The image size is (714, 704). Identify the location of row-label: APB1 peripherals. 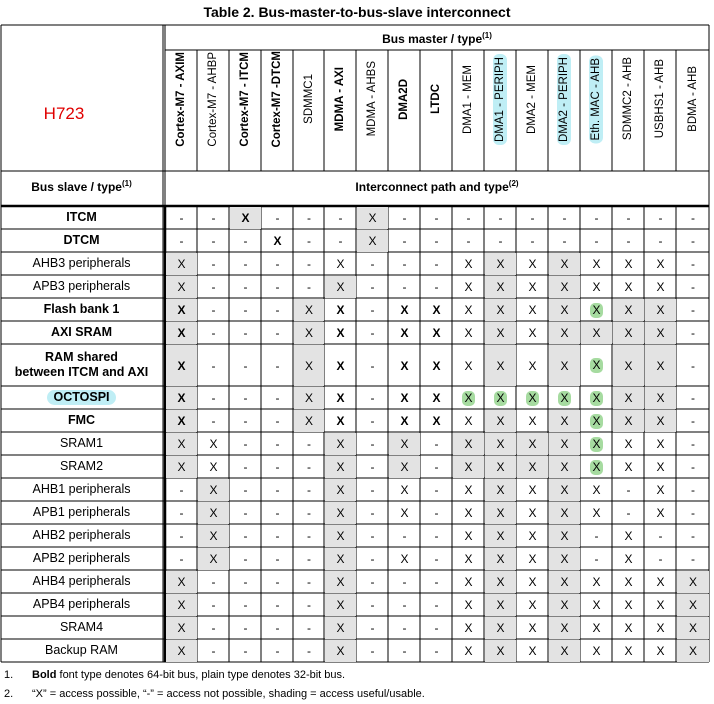
(81, 512).